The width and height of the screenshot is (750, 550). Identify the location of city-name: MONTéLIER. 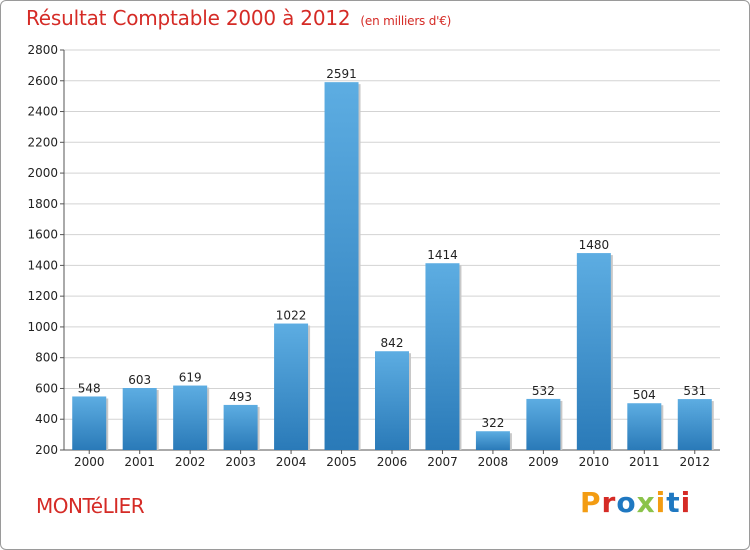
(90, 506).